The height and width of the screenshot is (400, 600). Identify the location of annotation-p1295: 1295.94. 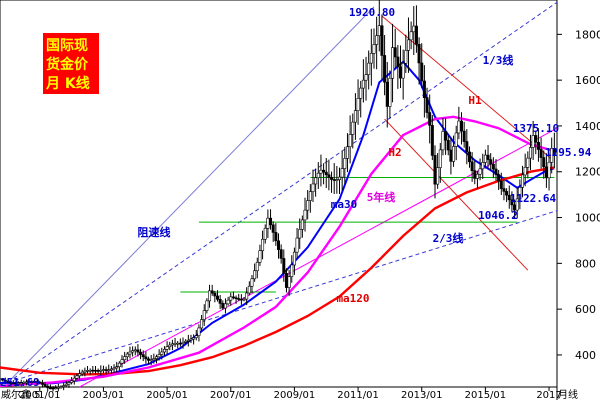
(568, 152).